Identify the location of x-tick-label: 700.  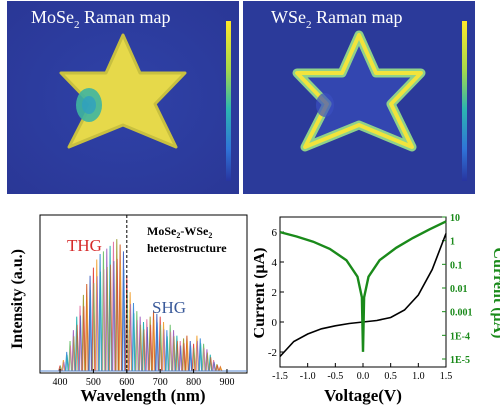
(160, 382).